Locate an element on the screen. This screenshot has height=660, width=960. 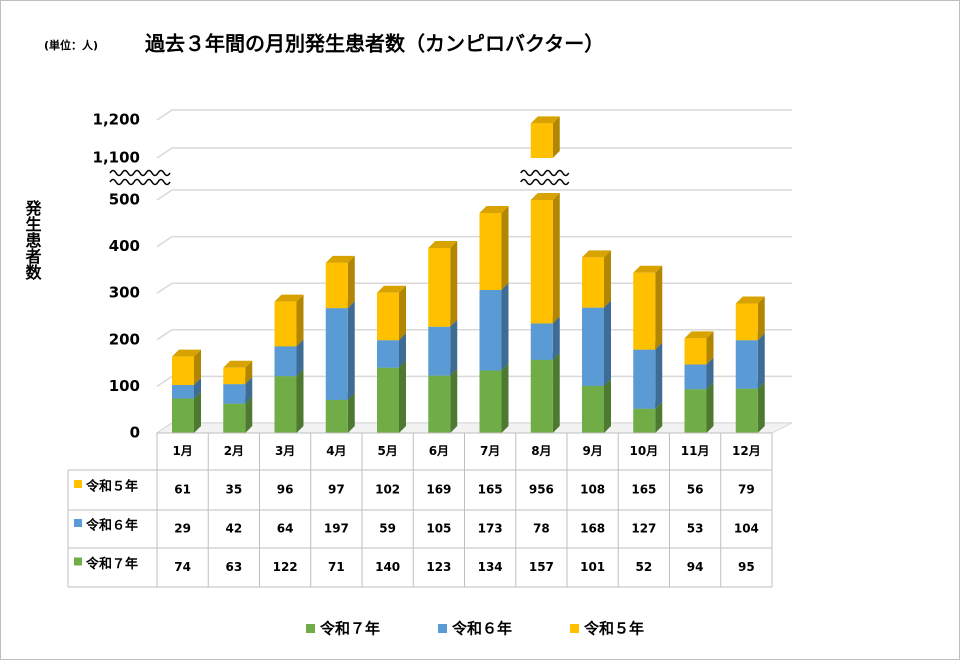
table-cell: 94 is located at coordinates (695, 567).